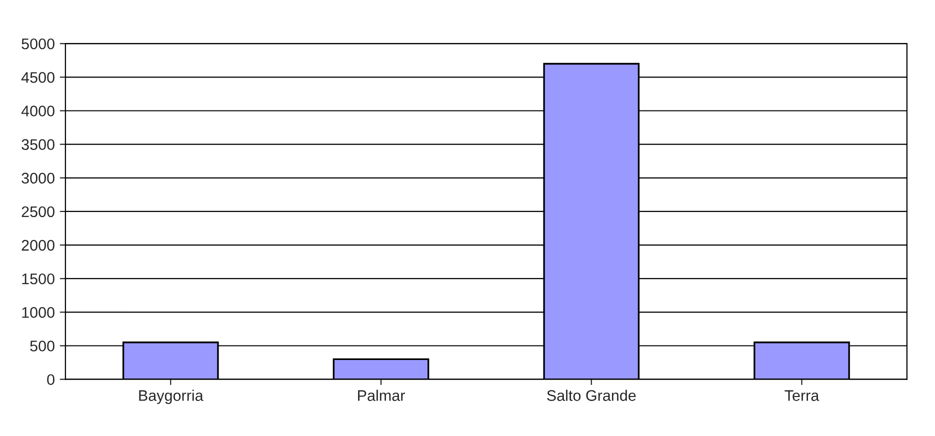 This screenshot has height=436, width=935. I want to click on x-tick-label: Palmar, so click(381, 395).